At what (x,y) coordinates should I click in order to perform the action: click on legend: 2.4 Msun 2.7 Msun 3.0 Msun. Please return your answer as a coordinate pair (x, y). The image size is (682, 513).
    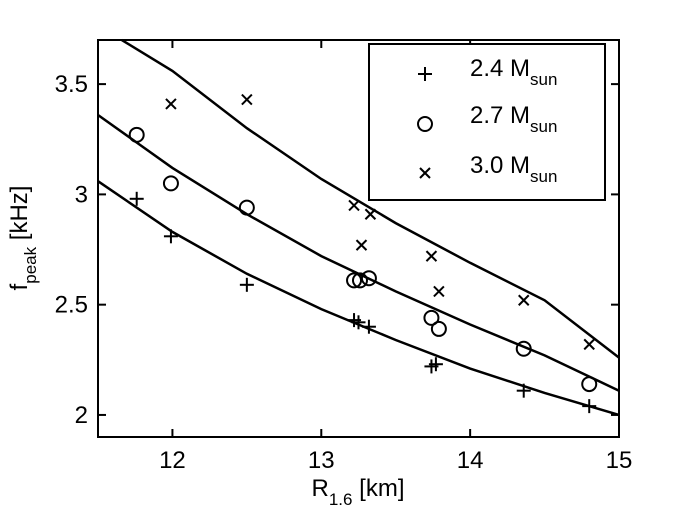
    Looking at the image, I should click on (487, 122).